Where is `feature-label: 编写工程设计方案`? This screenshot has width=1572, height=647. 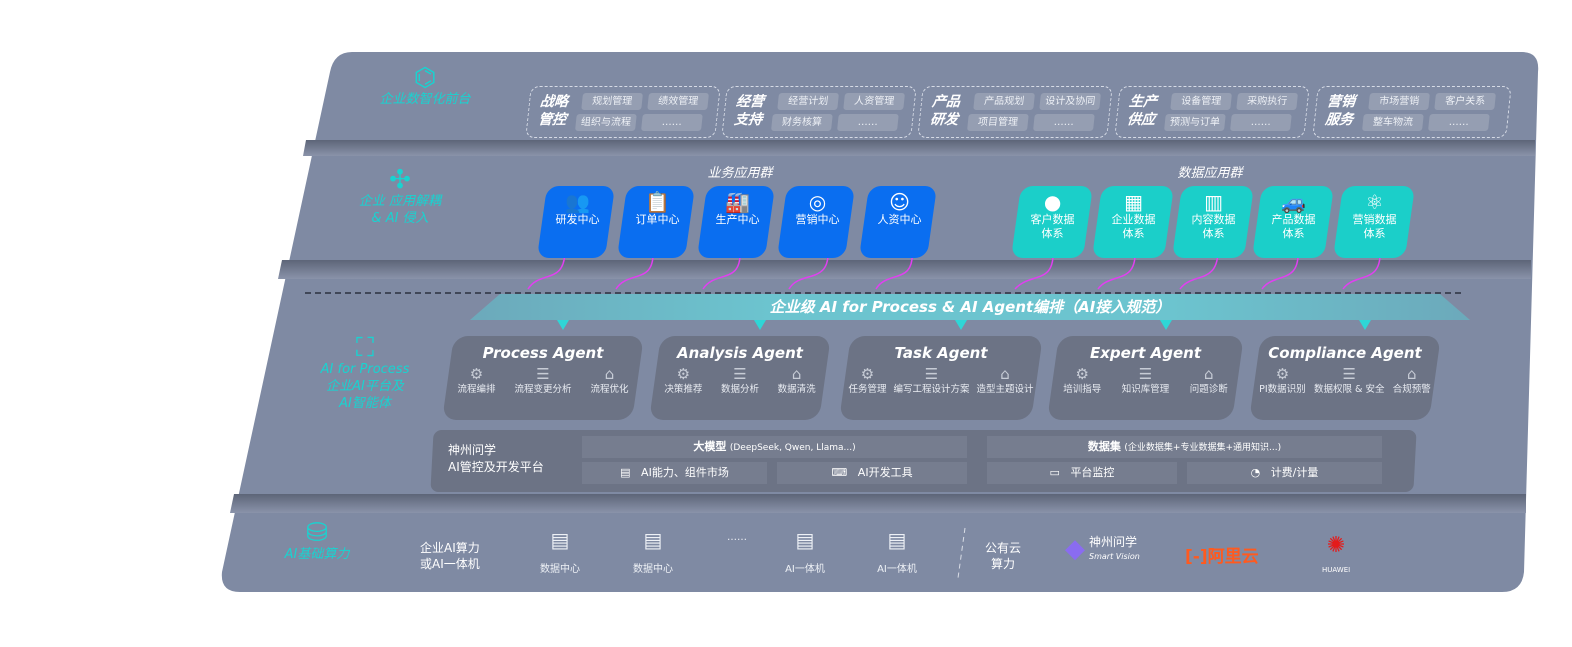
feature-label: 编写工程设计方案 is located at coordinates (931, 389).